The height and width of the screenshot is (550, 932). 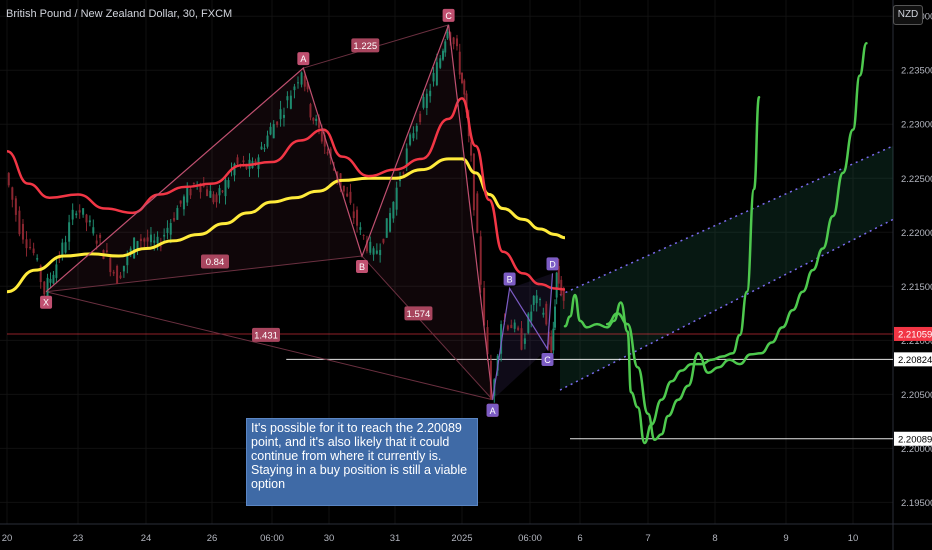 I want to click on ratio-label: 1.225, so click(x=365, y=46).